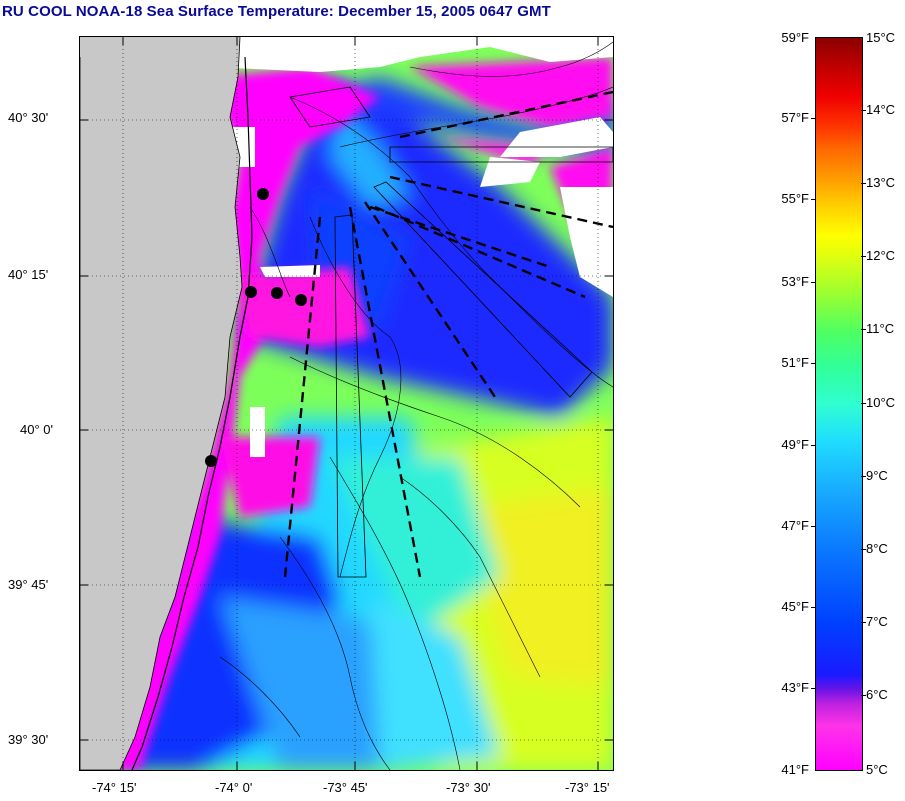 The width and height of the screenshot is (905, 801). What do you see at coordinates (795, 687) in the screenshot?
I see `colorbar-f-43: 43°F` at bounding box center [795, 687].